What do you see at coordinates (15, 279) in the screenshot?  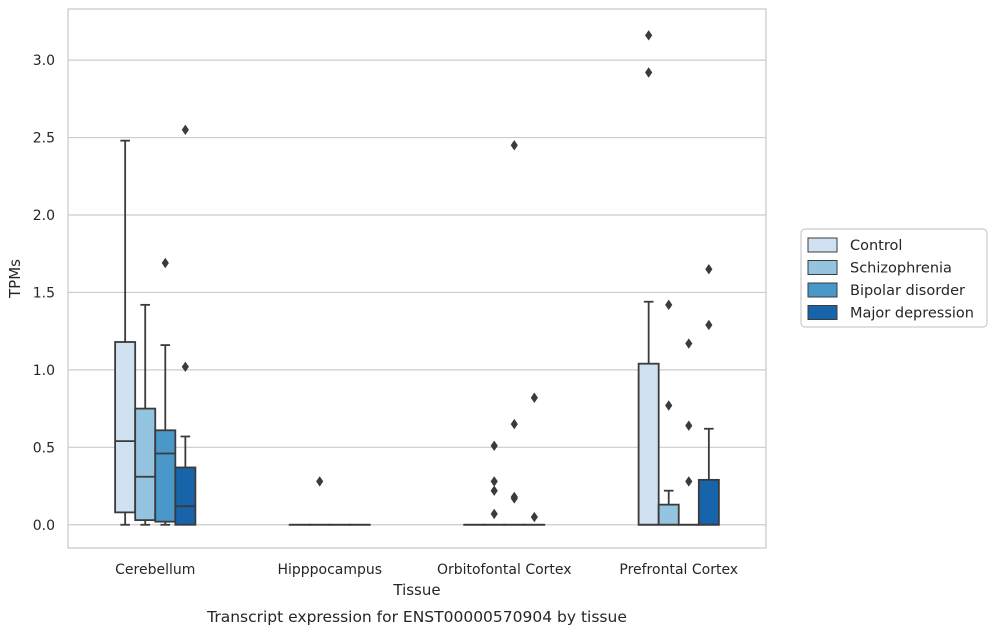 I see `y-axis-label: TPMs` at bounding box center [15, 279].